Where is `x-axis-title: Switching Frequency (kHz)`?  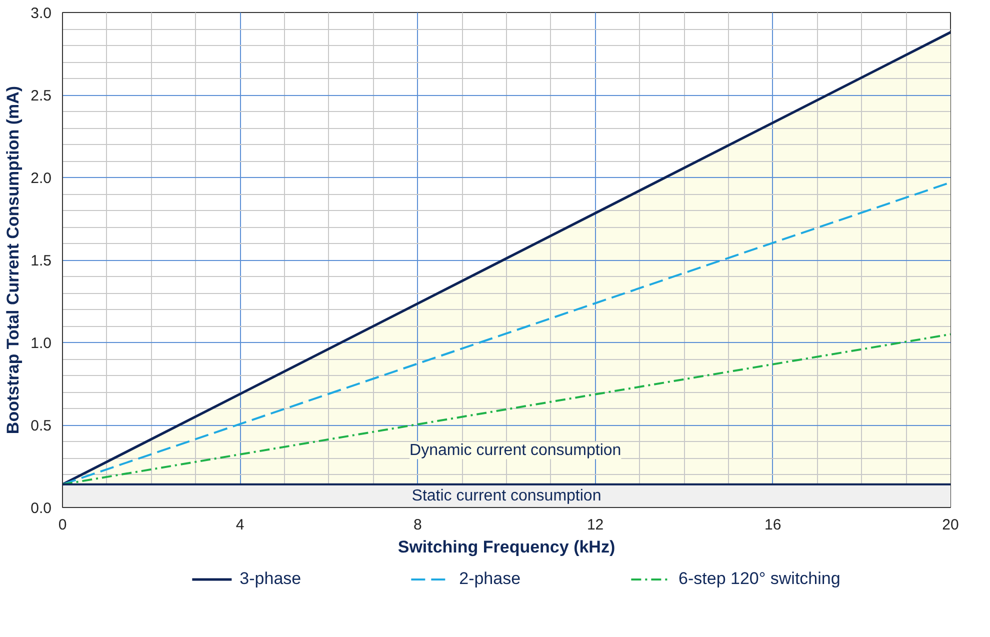 x-axis-title: Switching Frequency (kHz) is located at coordinates (507, 547).